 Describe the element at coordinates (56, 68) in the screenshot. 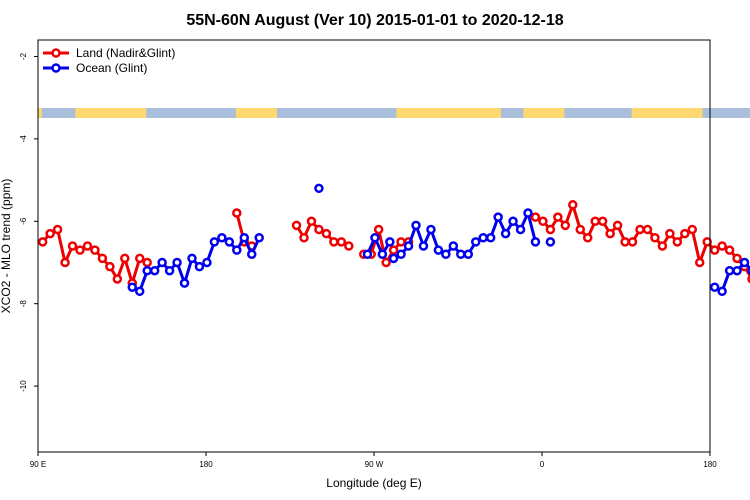

I see `legend-ocean-marker` at that location.